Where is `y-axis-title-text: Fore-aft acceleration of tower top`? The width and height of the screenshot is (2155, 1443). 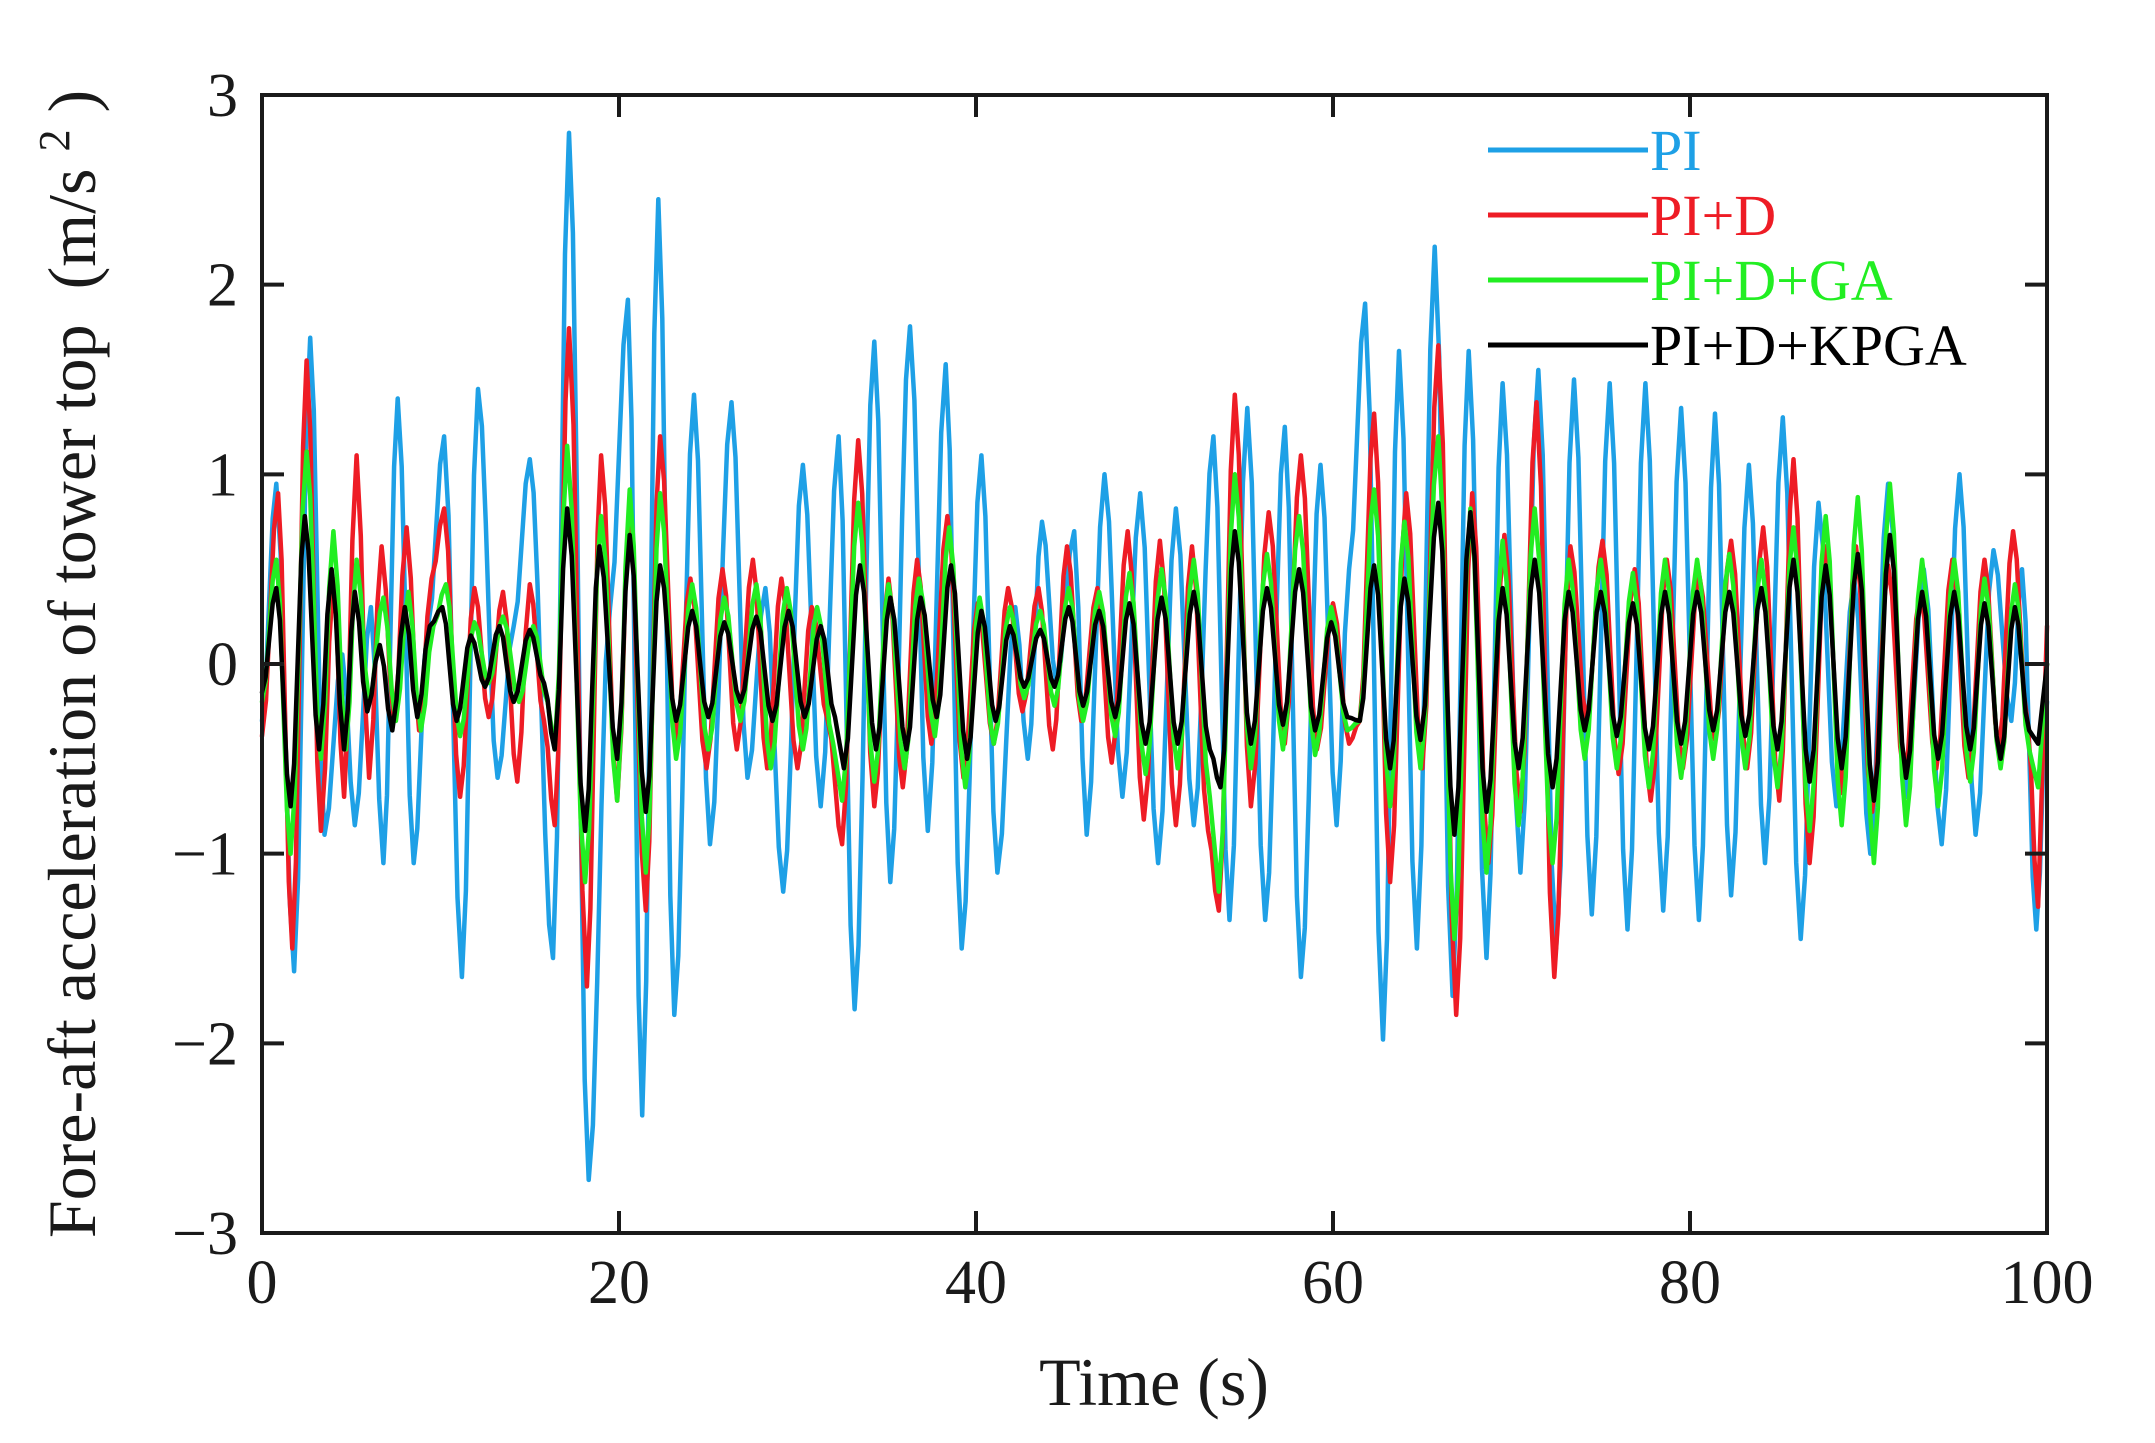
y-axis-title-text: Fore-aft acceleration of tower top is located at coordinates (72, 781).